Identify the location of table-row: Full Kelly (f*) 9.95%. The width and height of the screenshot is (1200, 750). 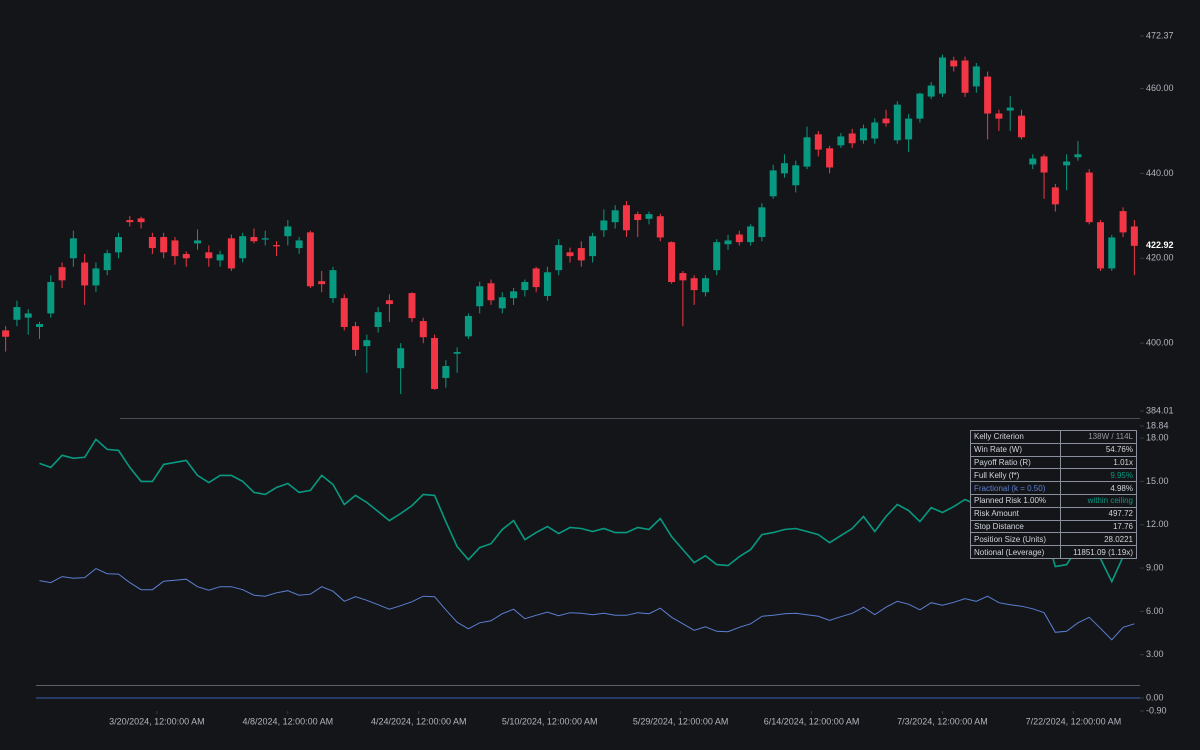
(1054, 475).